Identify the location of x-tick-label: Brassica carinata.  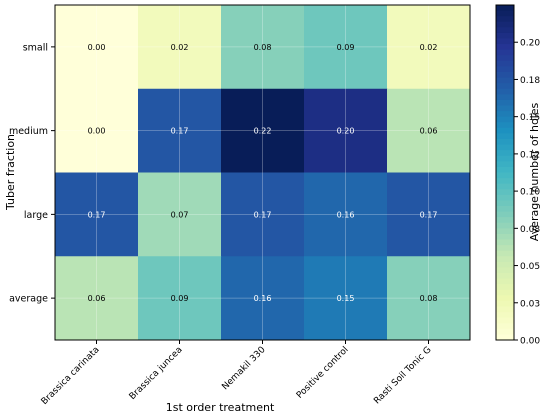
(71, 376).